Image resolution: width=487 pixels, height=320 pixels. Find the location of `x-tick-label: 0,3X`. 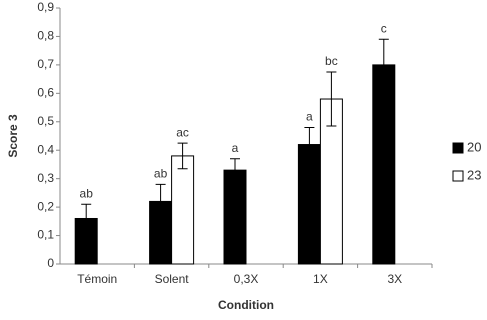

x-tick-label: 0,3X is located at coordinates (246, 279).